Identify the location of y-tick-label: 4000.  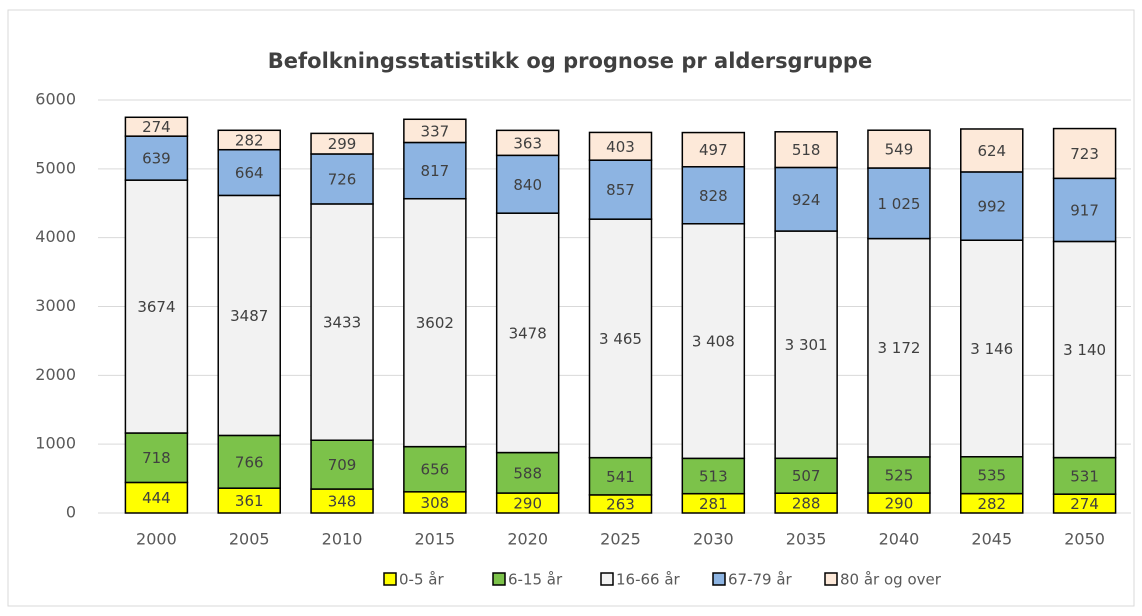
(55, 236).